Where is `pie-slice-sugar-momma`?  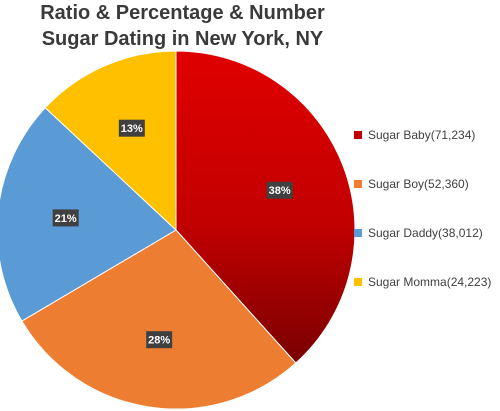 pie-slice-sugar-momma is located at coordinates (110, 141).